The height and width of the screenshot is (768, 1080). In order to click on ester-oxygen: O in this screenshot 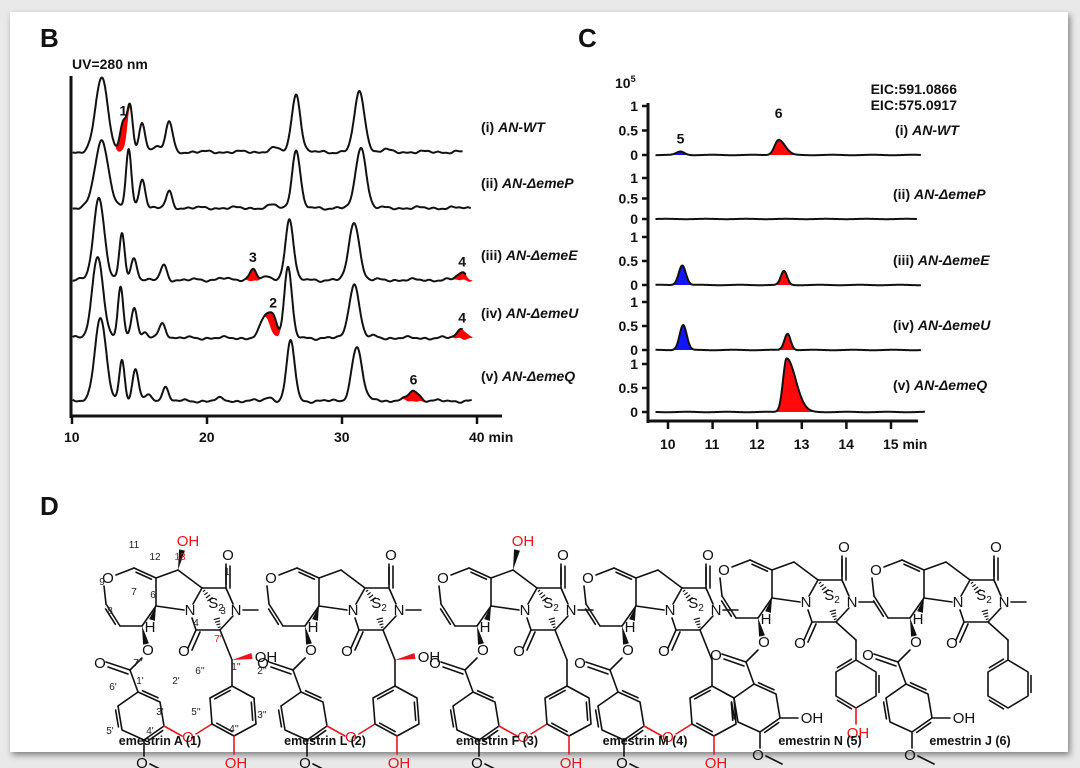, I will do `click(628, 650)`.